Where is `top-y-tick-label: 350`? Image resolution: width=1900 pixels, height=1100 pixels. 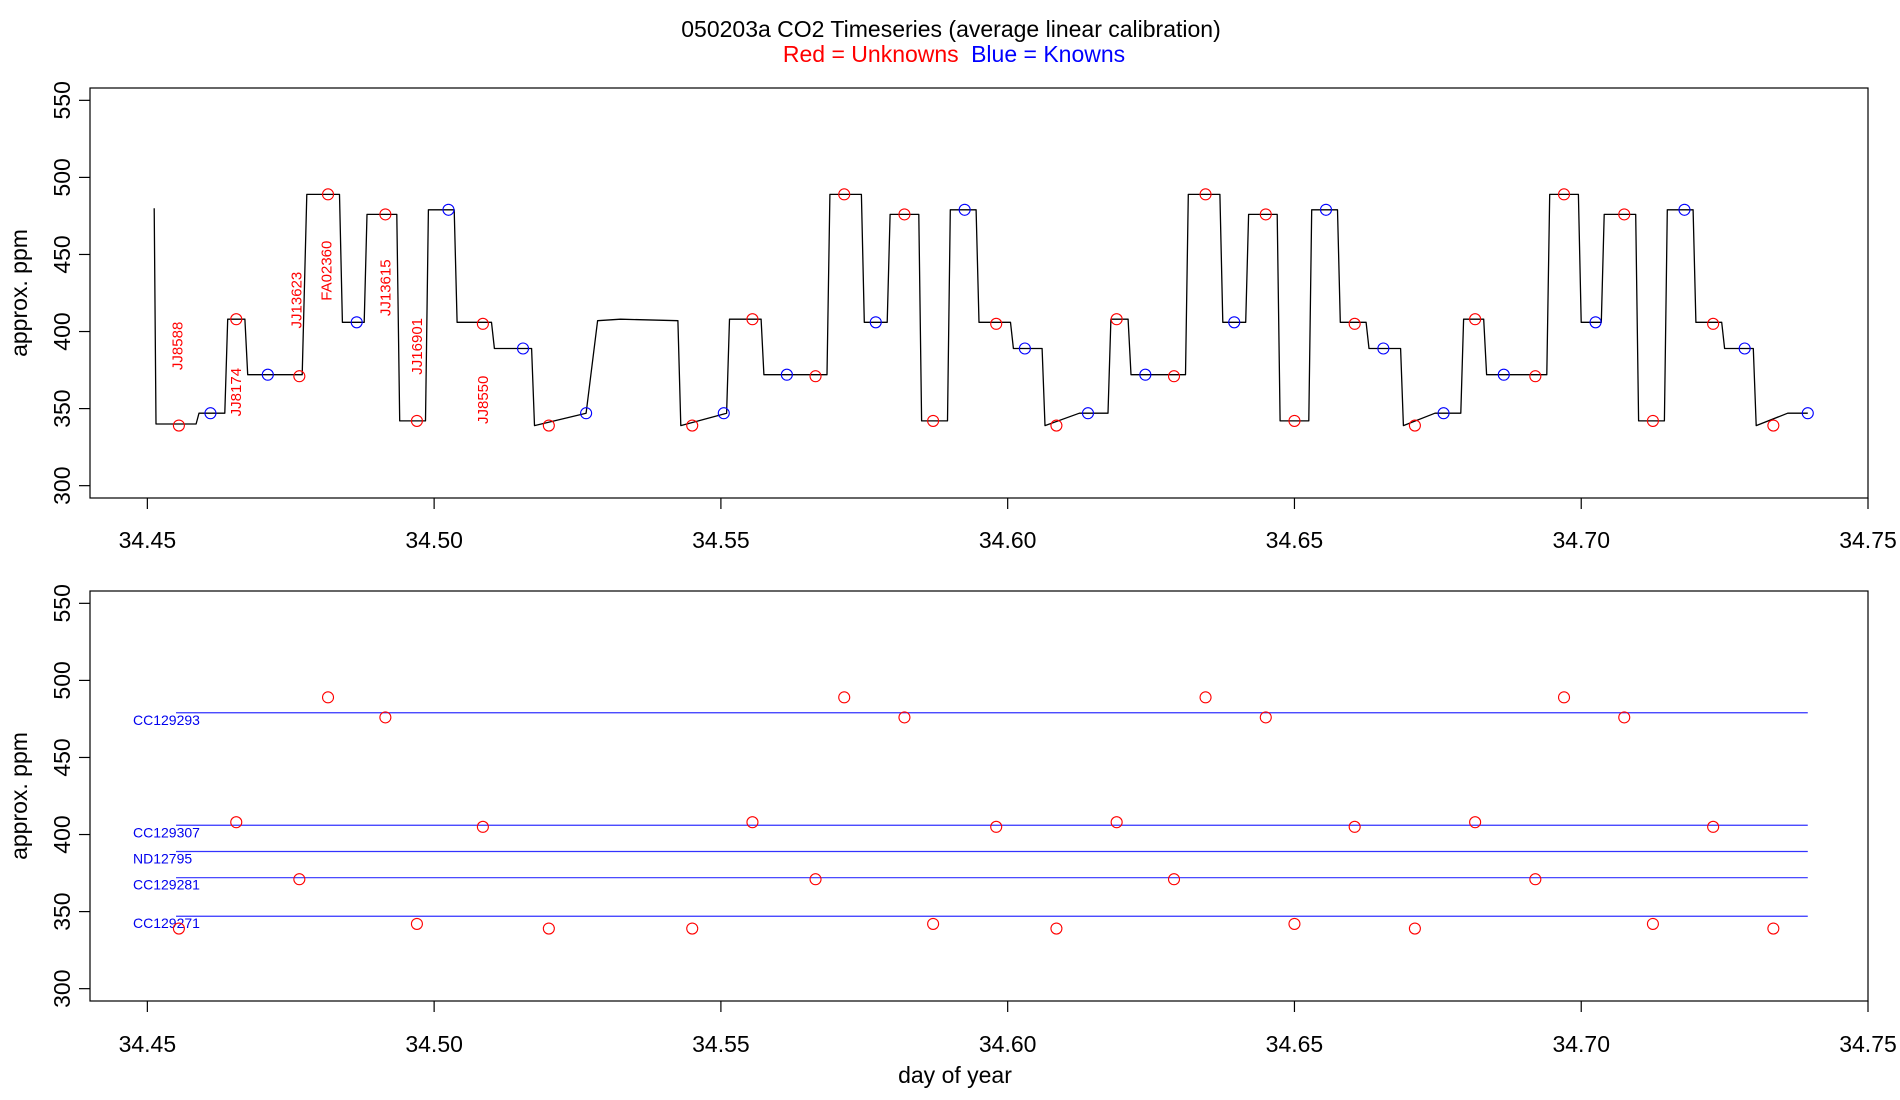 top-y-tick-label: 350 is located at coordinates (62, 408).